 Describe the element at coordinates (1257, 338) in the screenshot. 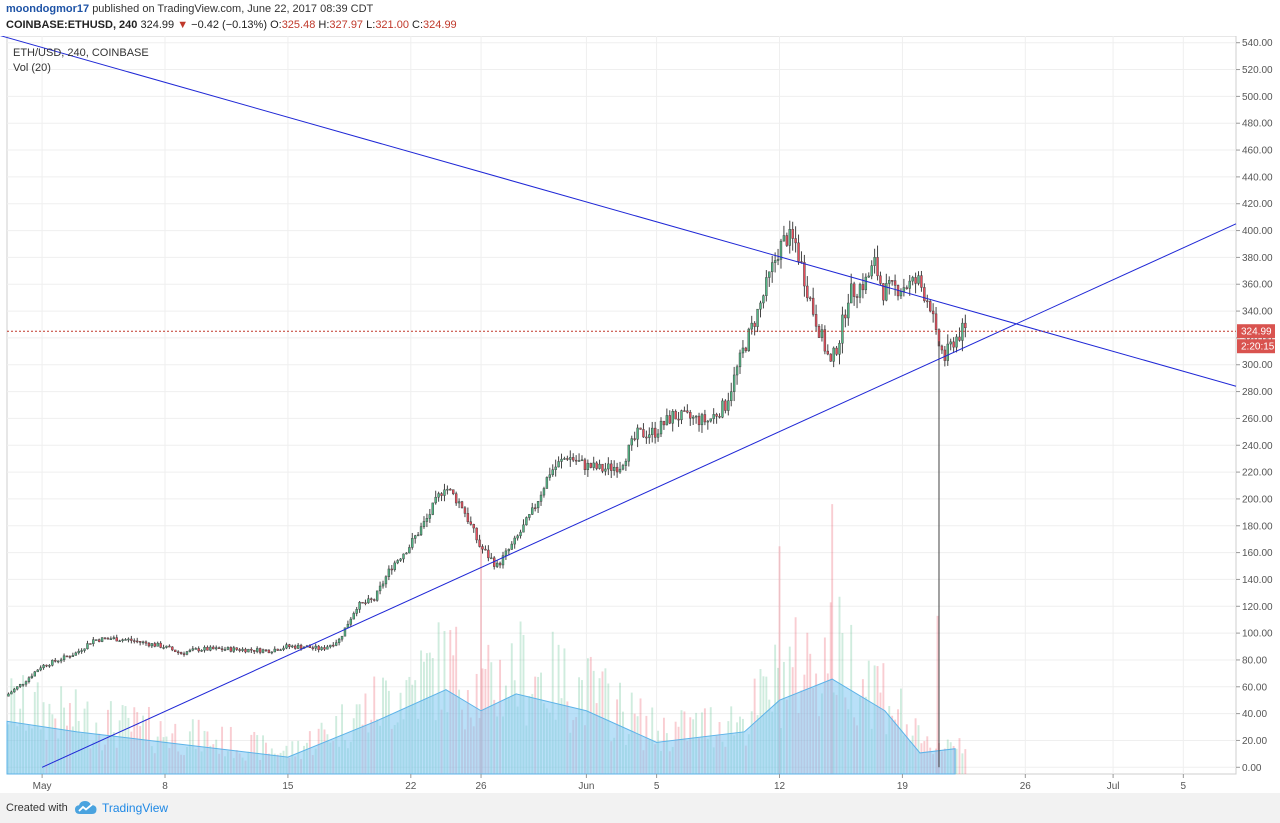

I see `y-tick-label: 320.00` at that location.